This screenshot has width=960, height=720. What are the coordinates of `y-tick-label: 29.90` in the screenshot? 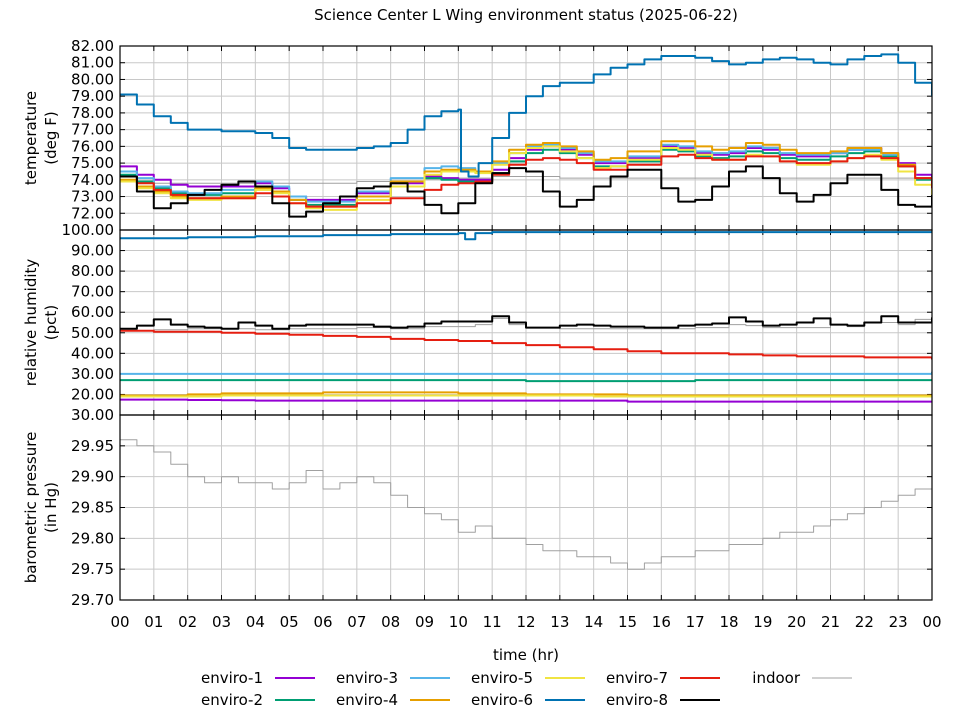 It's located at (92, 477).